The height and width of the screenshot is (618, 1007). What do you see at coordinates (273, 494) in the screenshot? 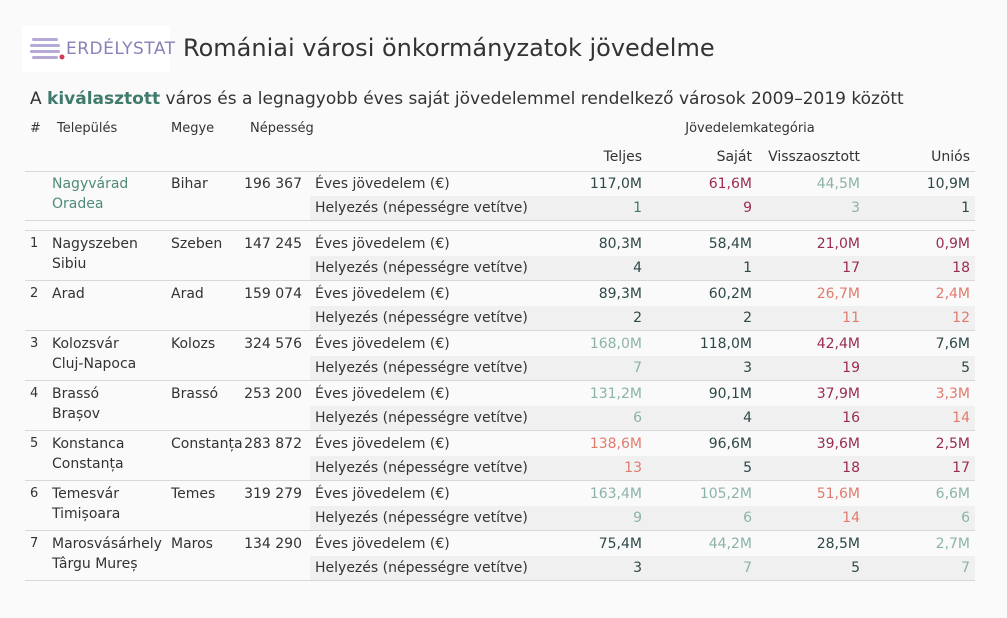
I see `population: 319 279` at bounding box center [273, 494].